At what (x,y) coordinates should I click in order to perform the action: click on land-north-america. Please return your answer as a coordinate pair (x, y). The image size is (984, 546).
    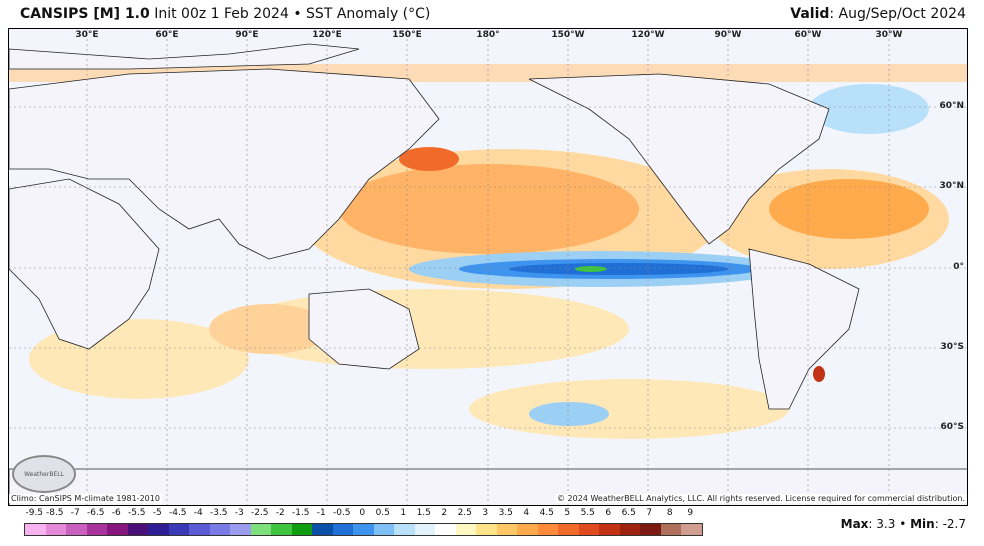
    Looking at the image, I should click on (679, 159).